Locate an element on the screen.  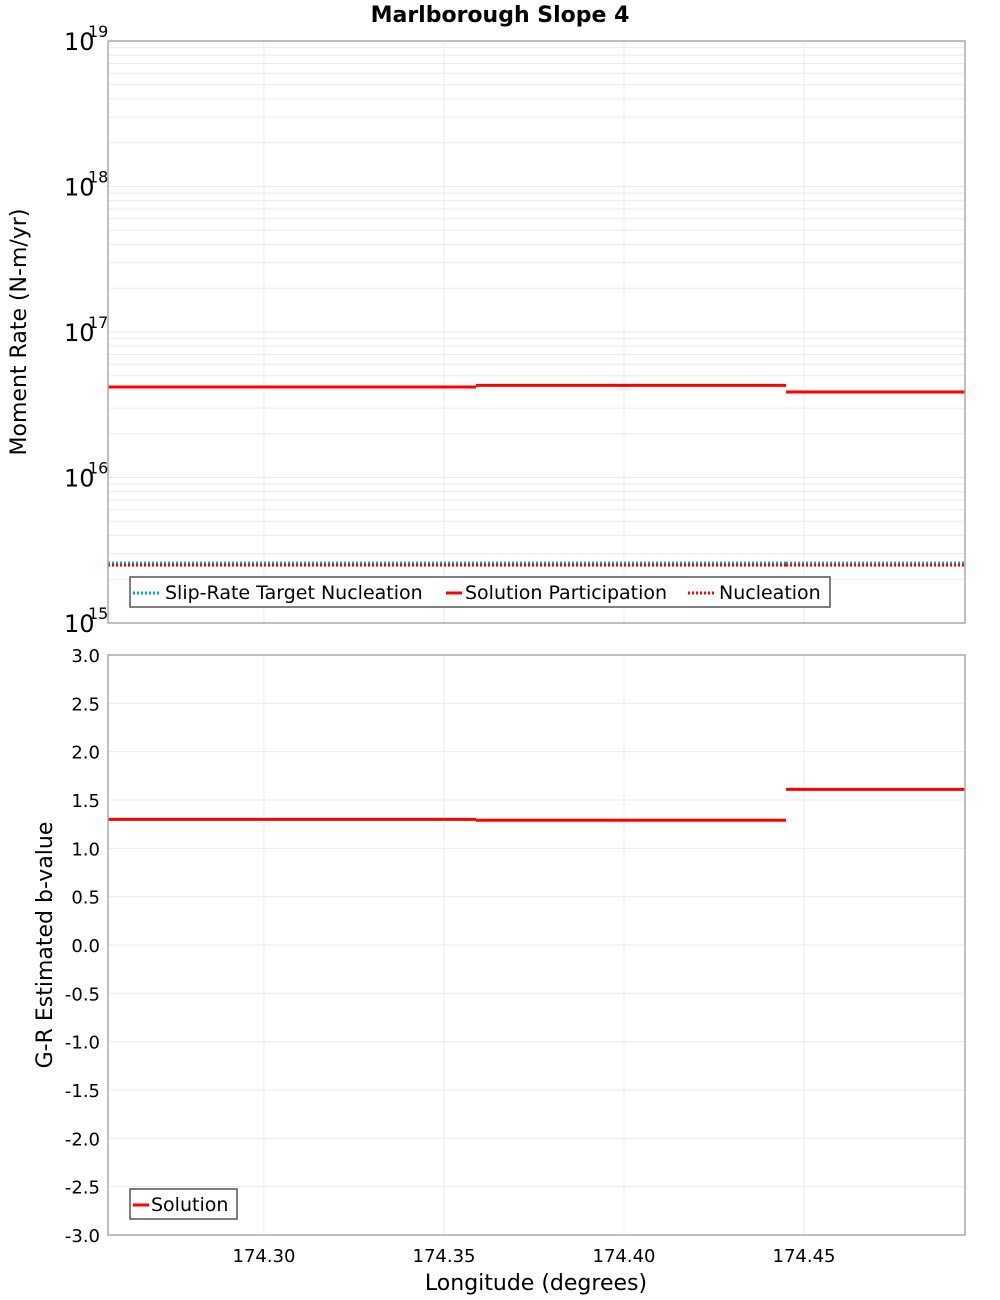
top-series is located at coordinates (536, 475).